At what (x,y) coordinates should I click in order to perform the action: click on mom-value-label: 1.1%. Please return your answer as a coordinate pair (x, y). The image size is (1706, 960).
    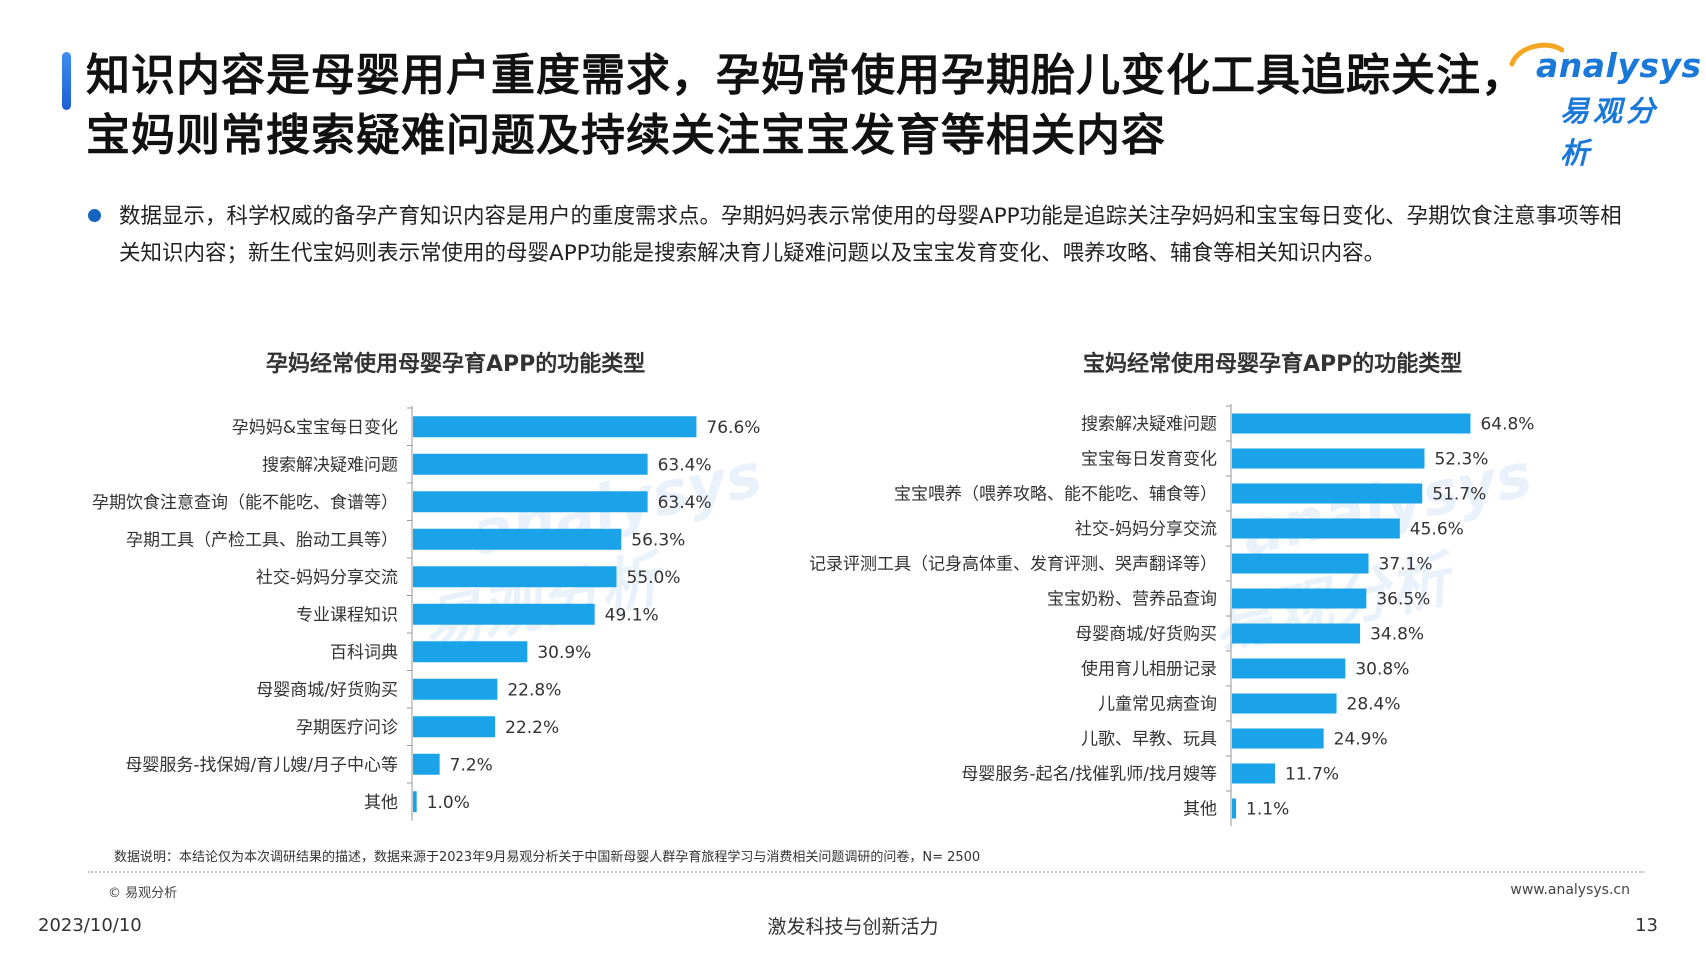
    Looking at the image, I should click on (1267, 810).